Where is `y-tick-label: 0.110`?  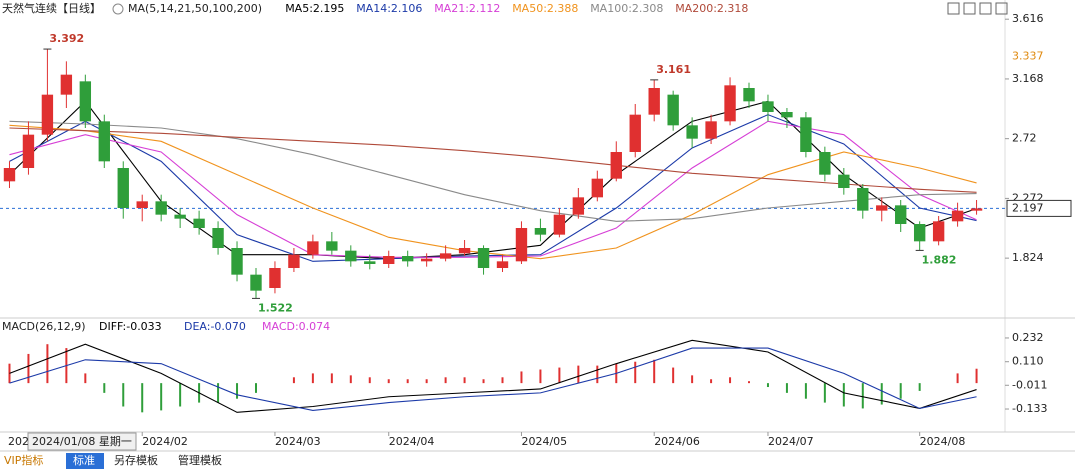
y-tick-label: 0.110 is located at coordinates (1028, 361).